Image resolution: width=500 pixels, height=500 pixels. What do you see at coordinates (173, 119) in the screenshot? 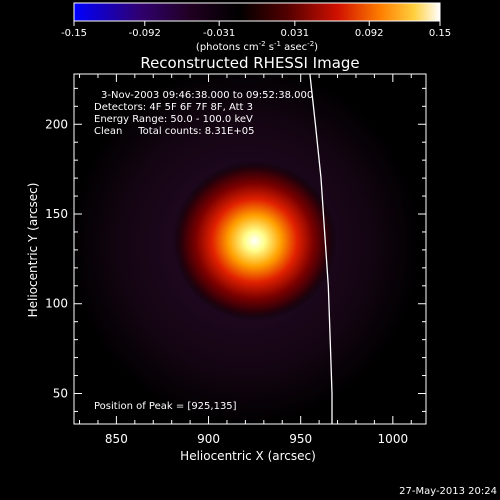
I see `annotation-energy-range: Energy Range: 50.0 - 100.0 keV` at bounding box center [173, 119].